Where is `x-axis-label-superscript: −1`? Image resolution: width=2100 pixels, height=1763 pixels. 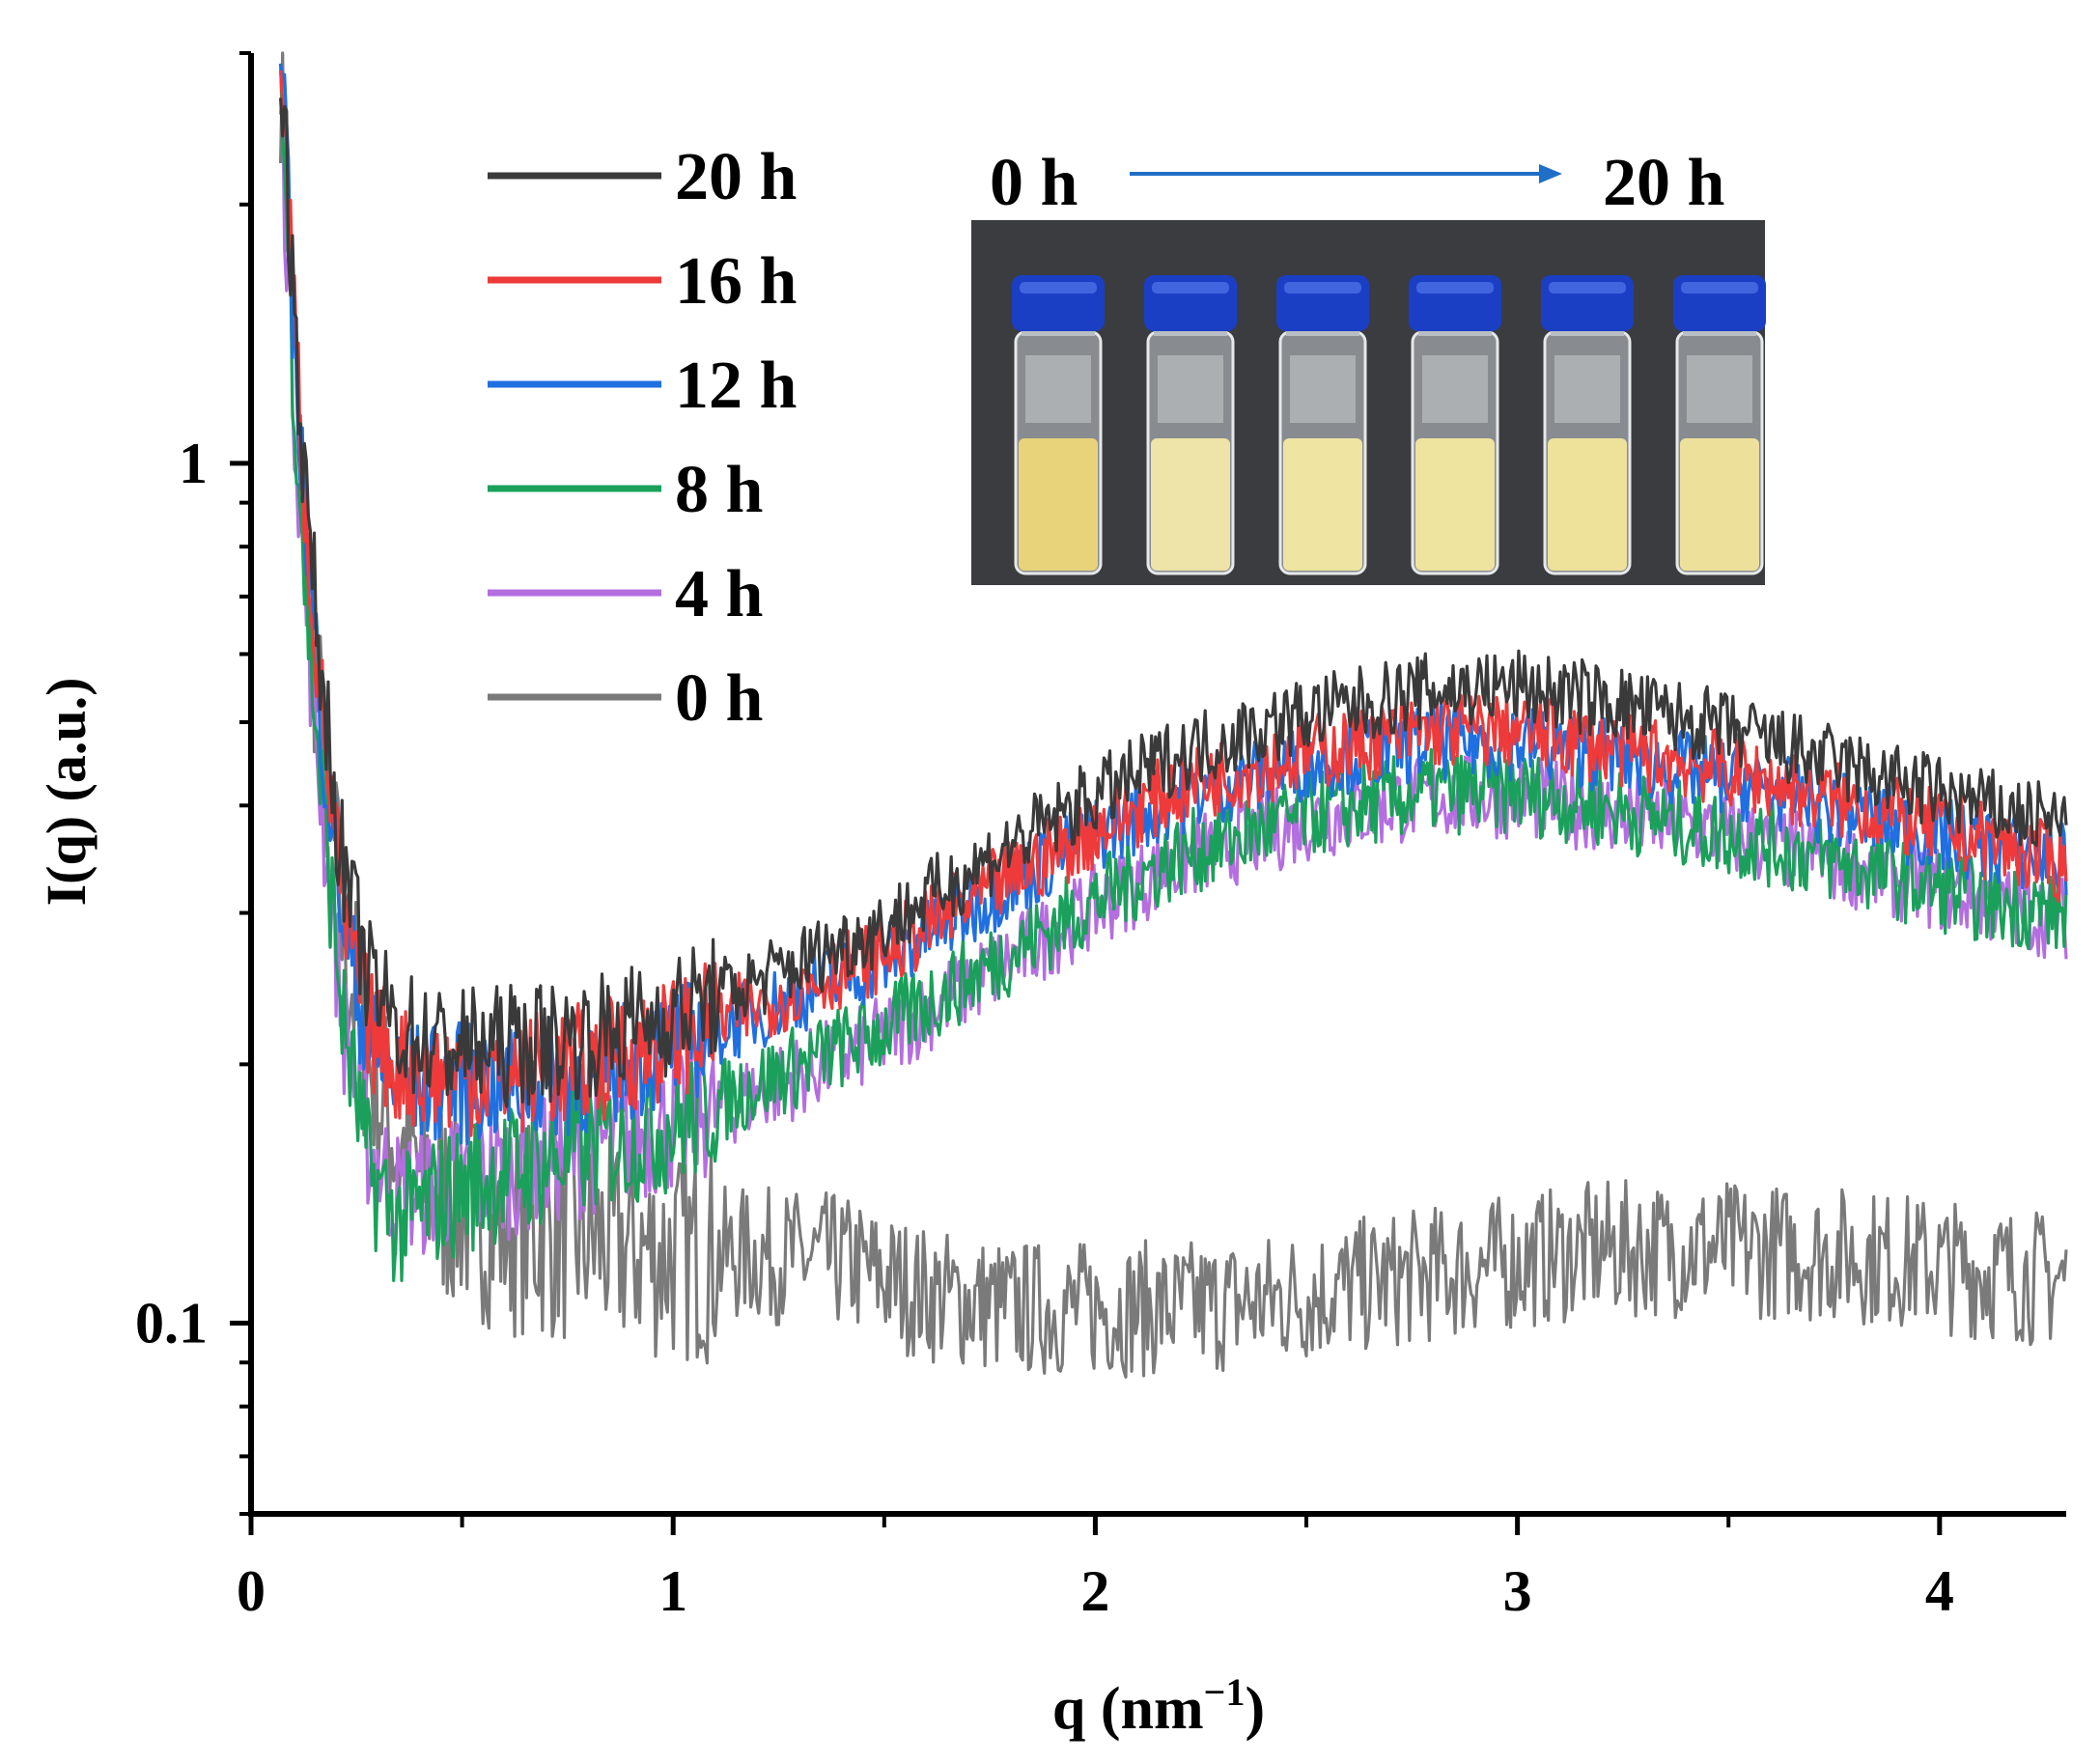
x-axis-label-superscript: −1 is located at coordinates (1225, 1692).